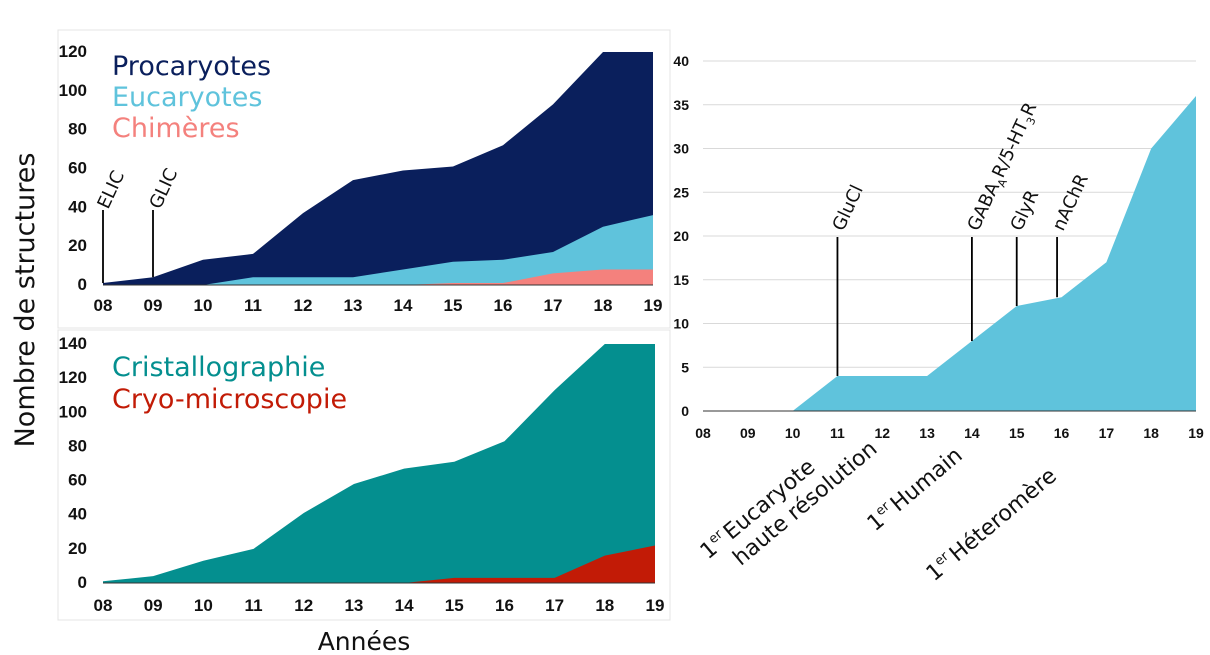  What do you see at coordinates (187, 97) in the screenshot?
I see `legend-eucaryotes: Eucaryotes` at bounding box center [187, 97].